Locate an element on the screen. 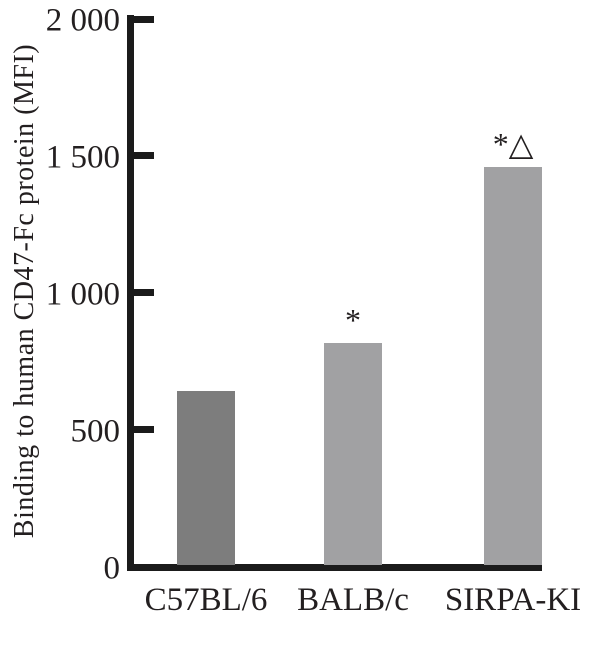 The height and width of the screenshot is (646, 600). significance-marker: * is located at coordinates (353, 320).